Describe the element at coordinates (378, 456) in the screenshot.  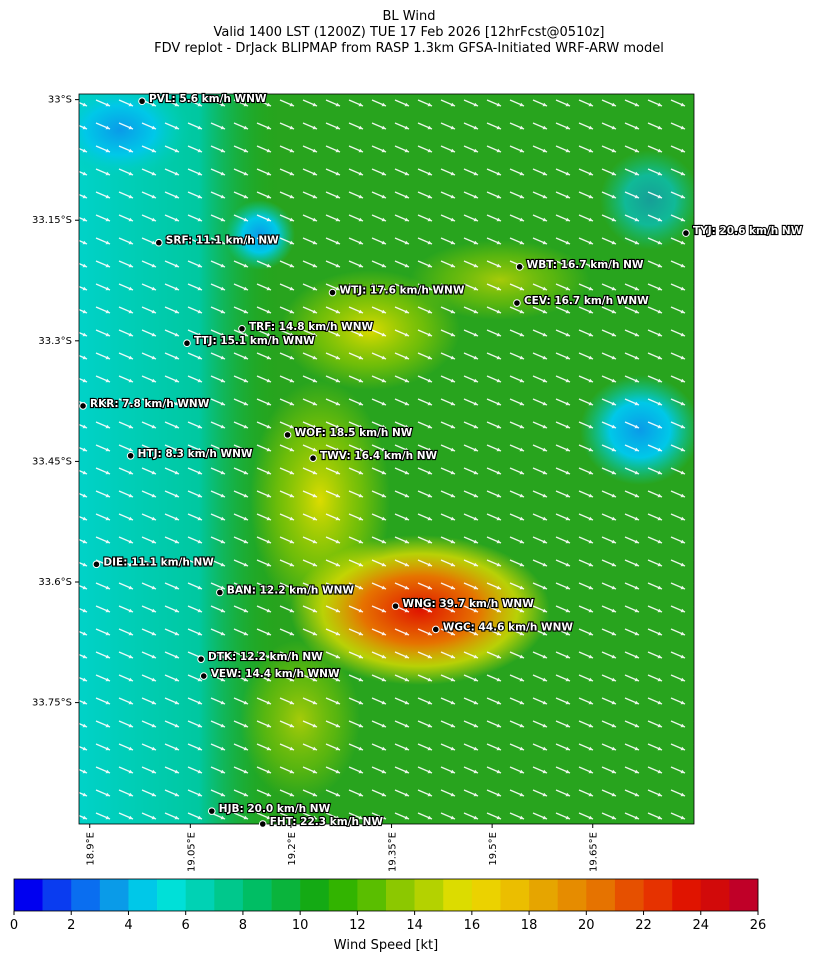
I see `station-label: TWV: 16.4 km/h NW` at that location.